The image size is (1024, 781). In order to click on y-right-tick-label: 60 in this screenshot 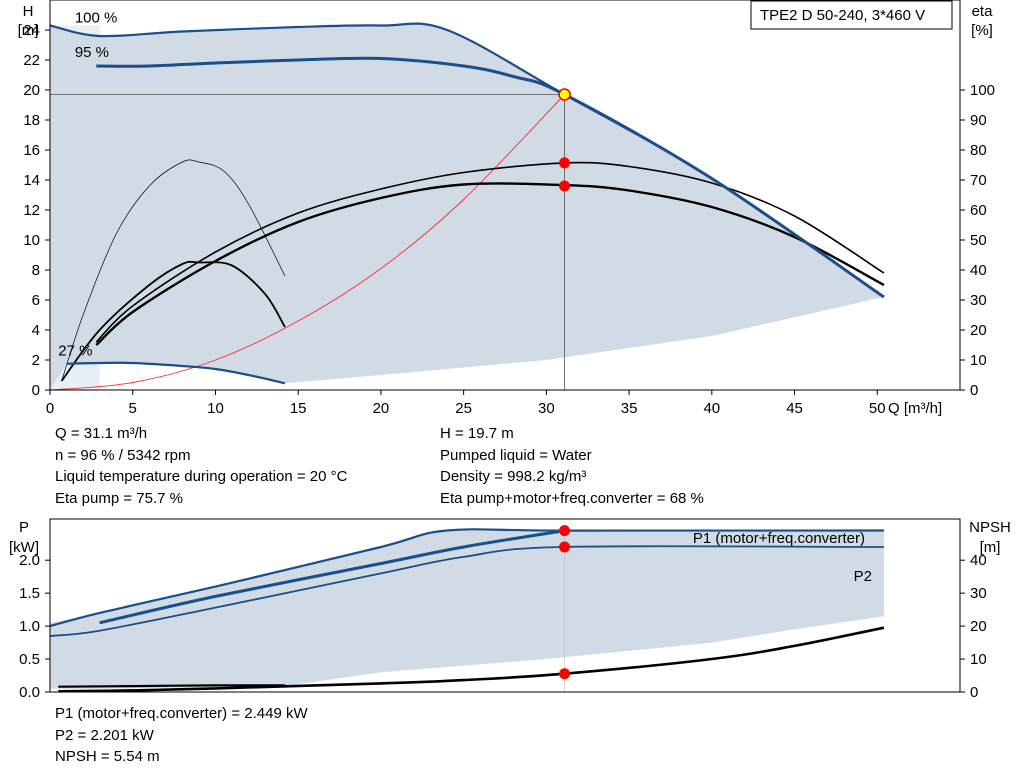, I will do `click(978, 210)`.